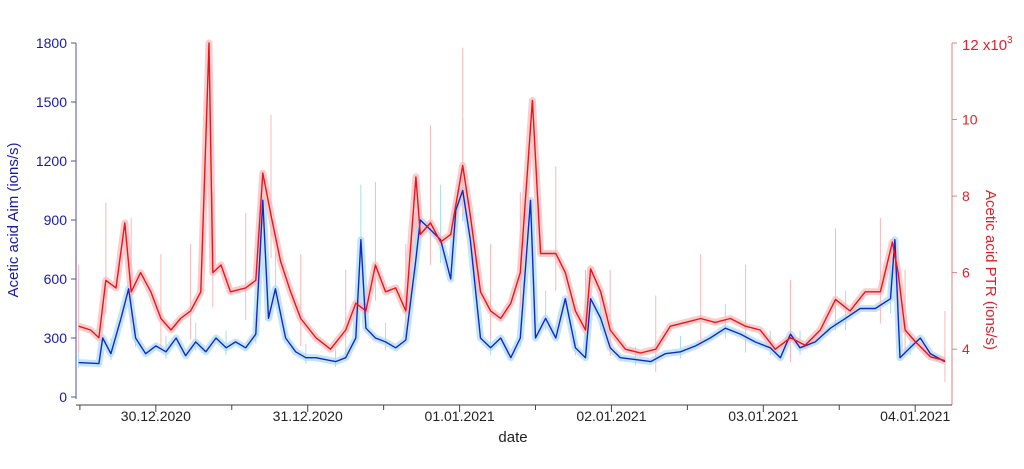 This screenshot has height=469, width=1024. What do you see at coordinates (990, 270) in the screenshot?
I see `right-axis-label: Acetic acid PTR (ions/s)` at bounding box center [990, 270].